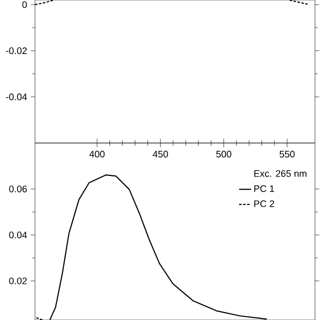 This screenshot has width=320, height=320. Describe the element at coordinates (18, 235) in the screenshot. I see `y-tick-label: 0.04` at that location.